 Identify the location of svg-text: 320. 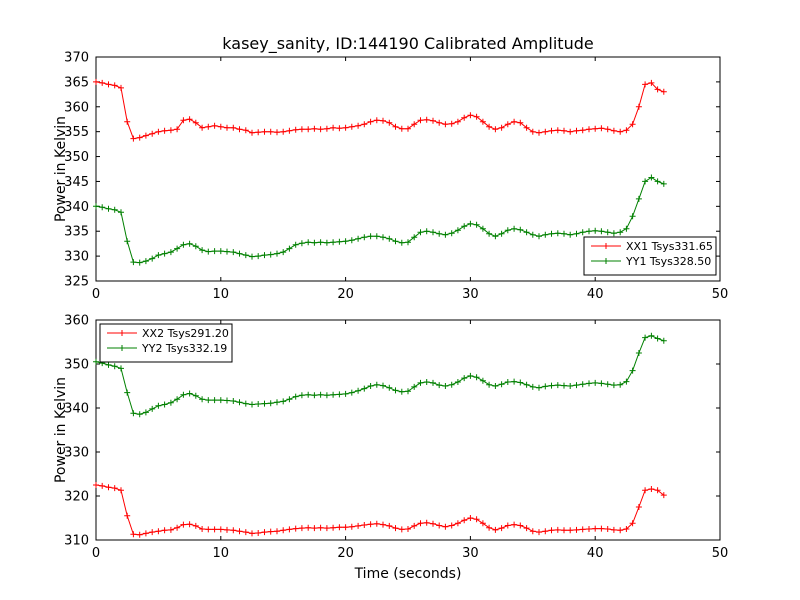
(76, 497).